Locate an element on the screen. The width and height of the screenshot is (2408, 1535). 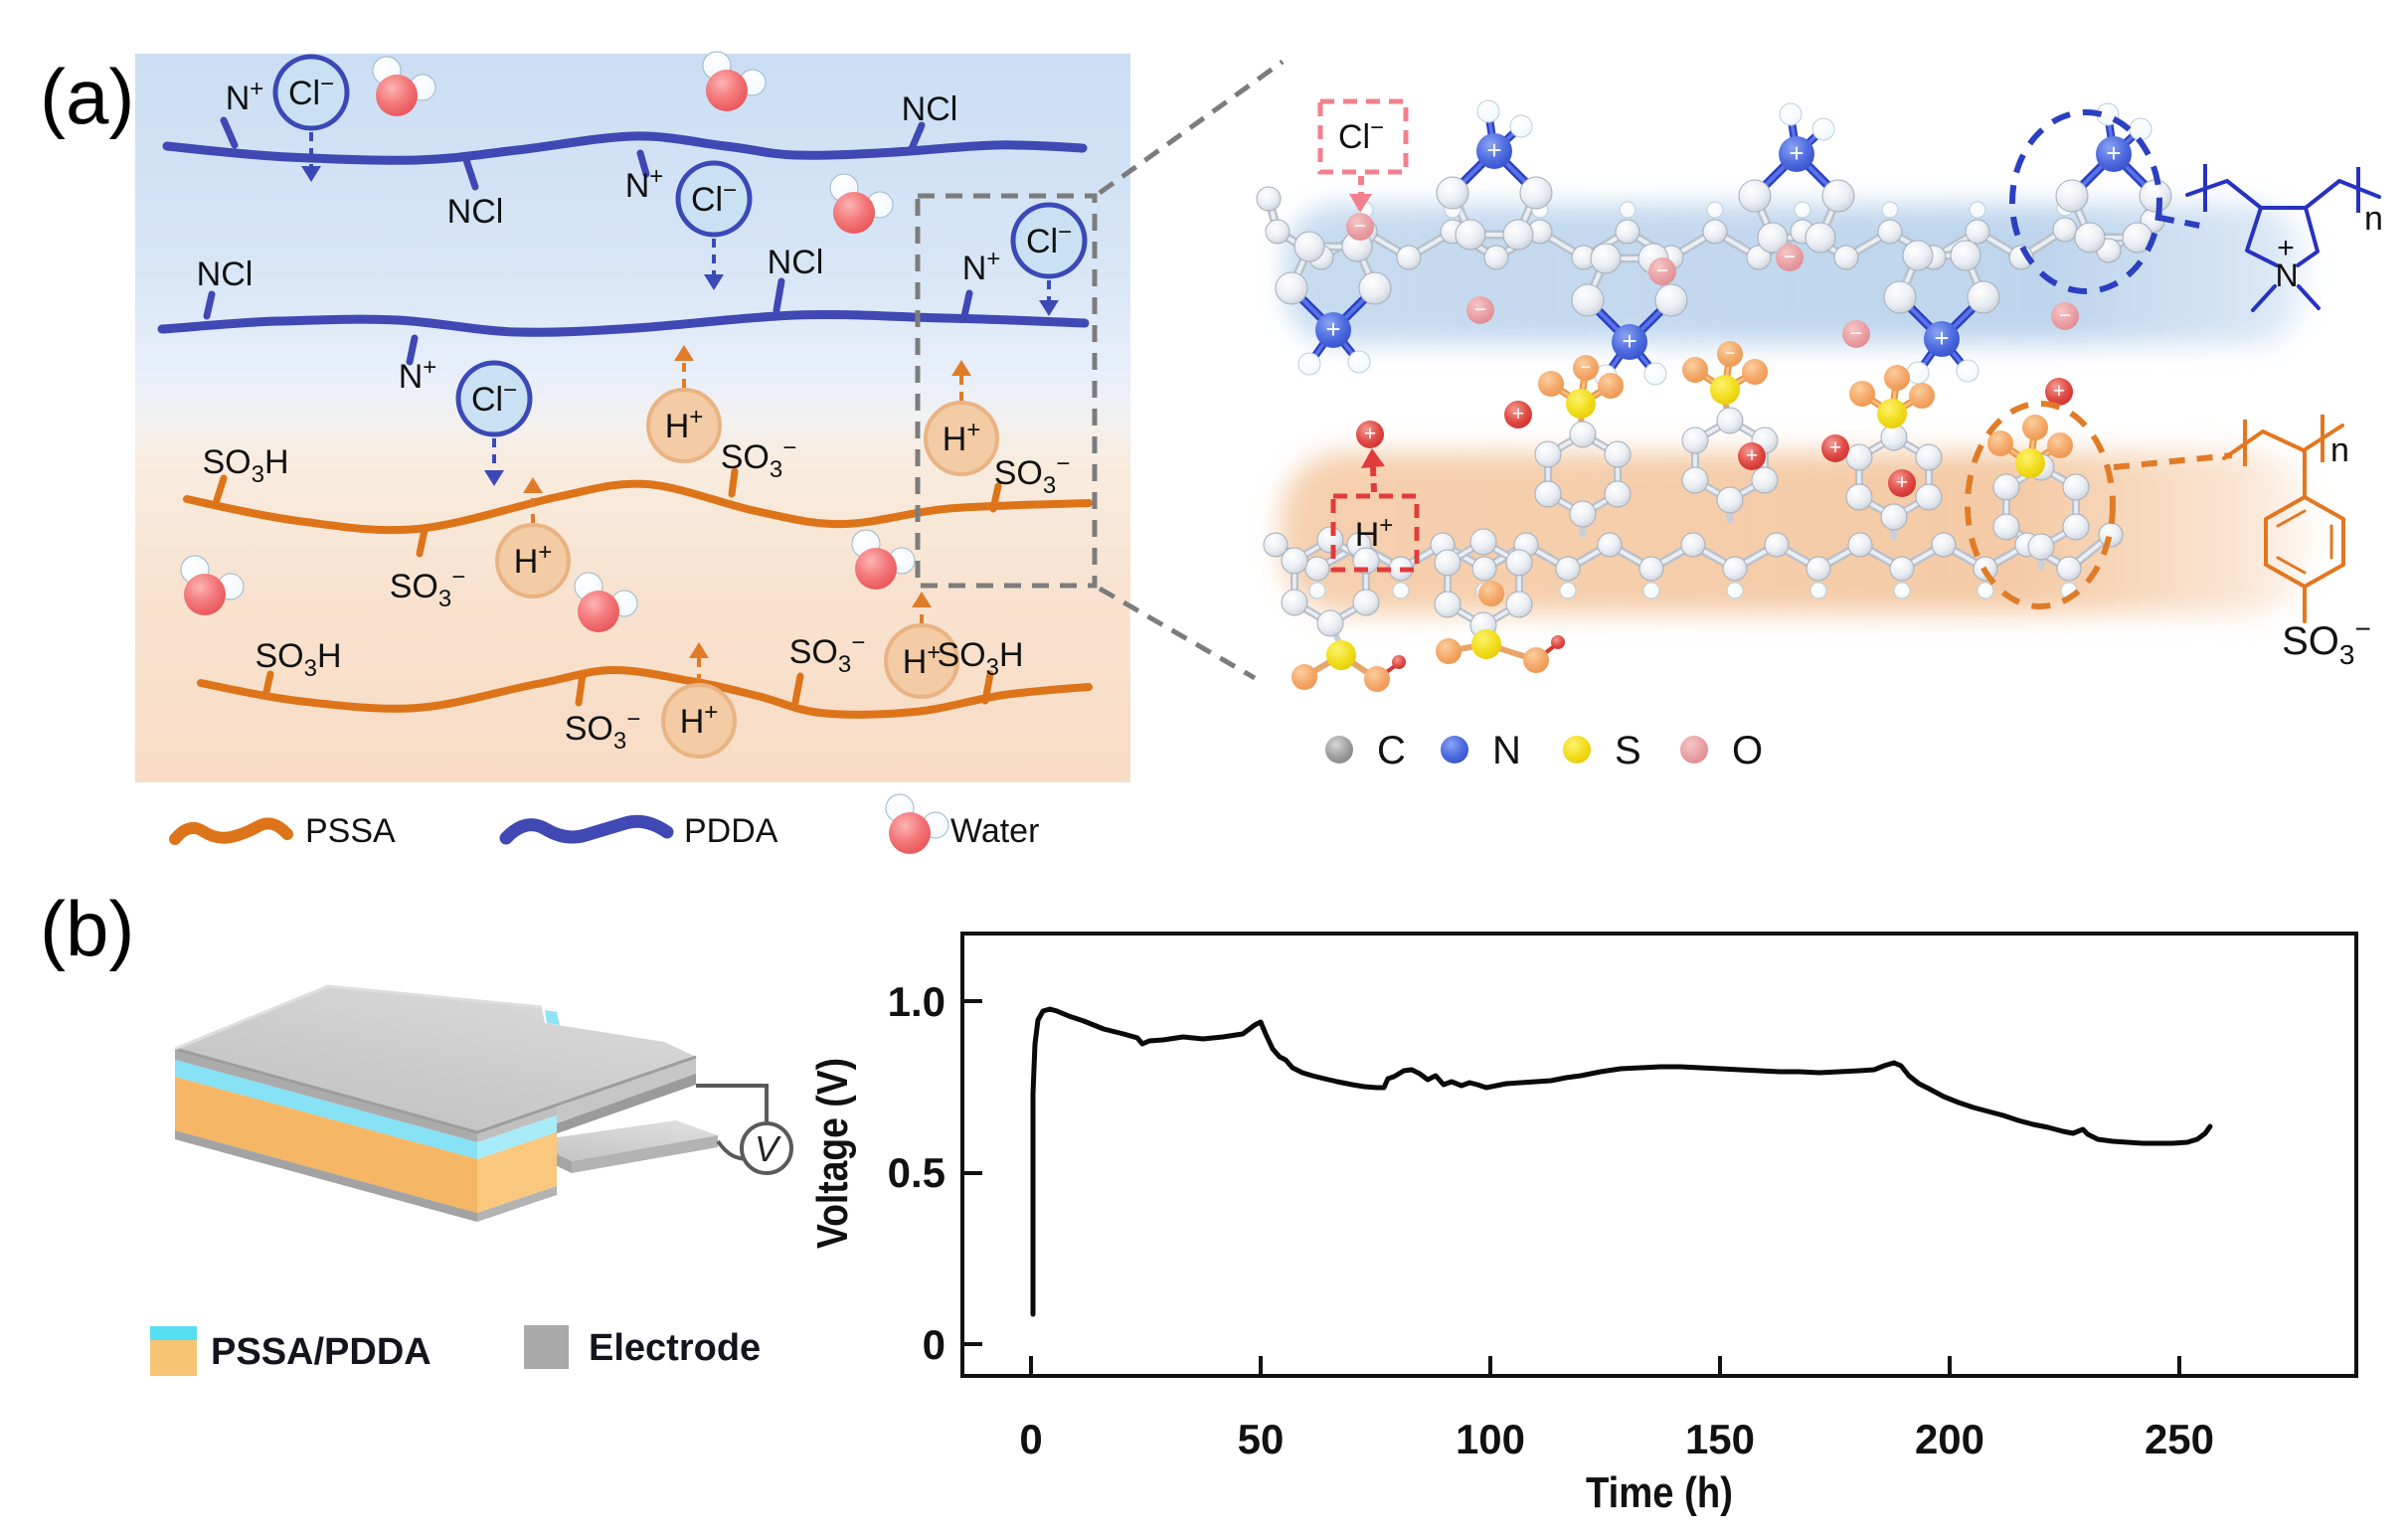
svg-text: PDDA is located at coordinates (731, 831).